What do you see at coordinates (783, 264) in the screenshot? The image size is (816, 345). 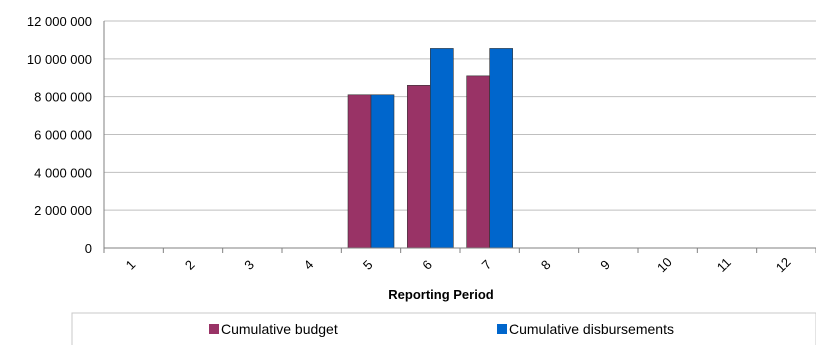 I see `x-tick-label: 12` at bounding box center [783, 264].